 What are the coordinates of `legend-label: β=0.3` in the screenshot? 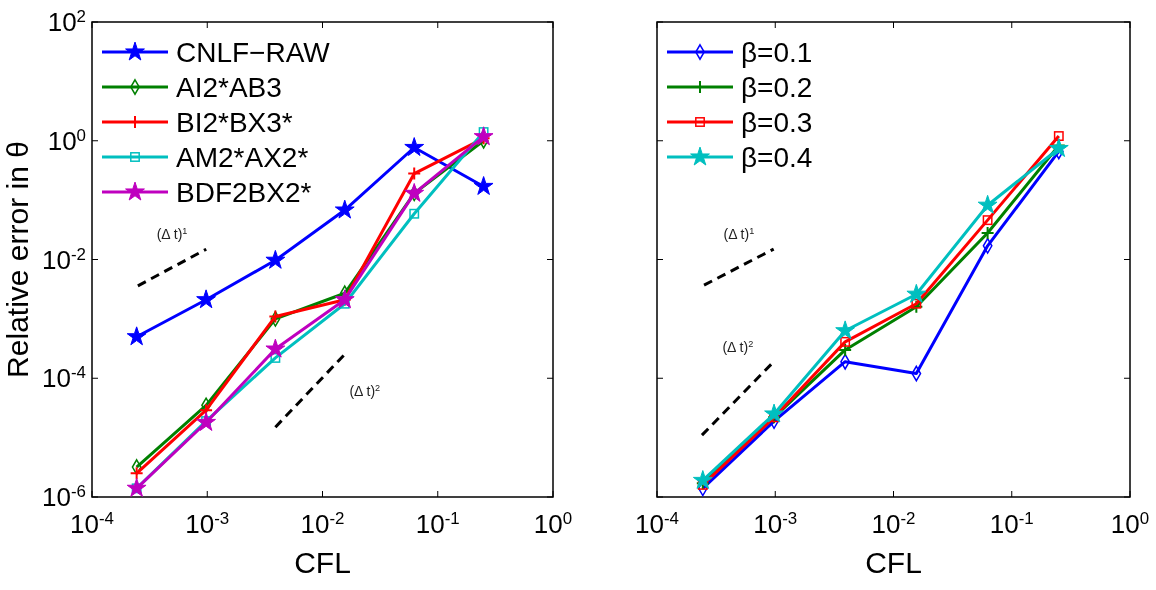 It's located at (777, 122).